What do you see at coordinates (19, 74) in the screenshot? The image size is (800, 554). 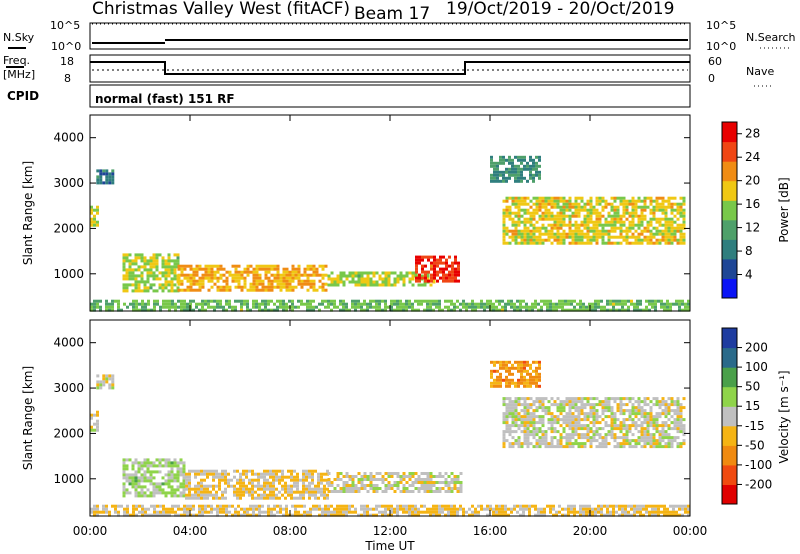 I see `freq-unit: [MHz]` at bounding box center [19, 74].